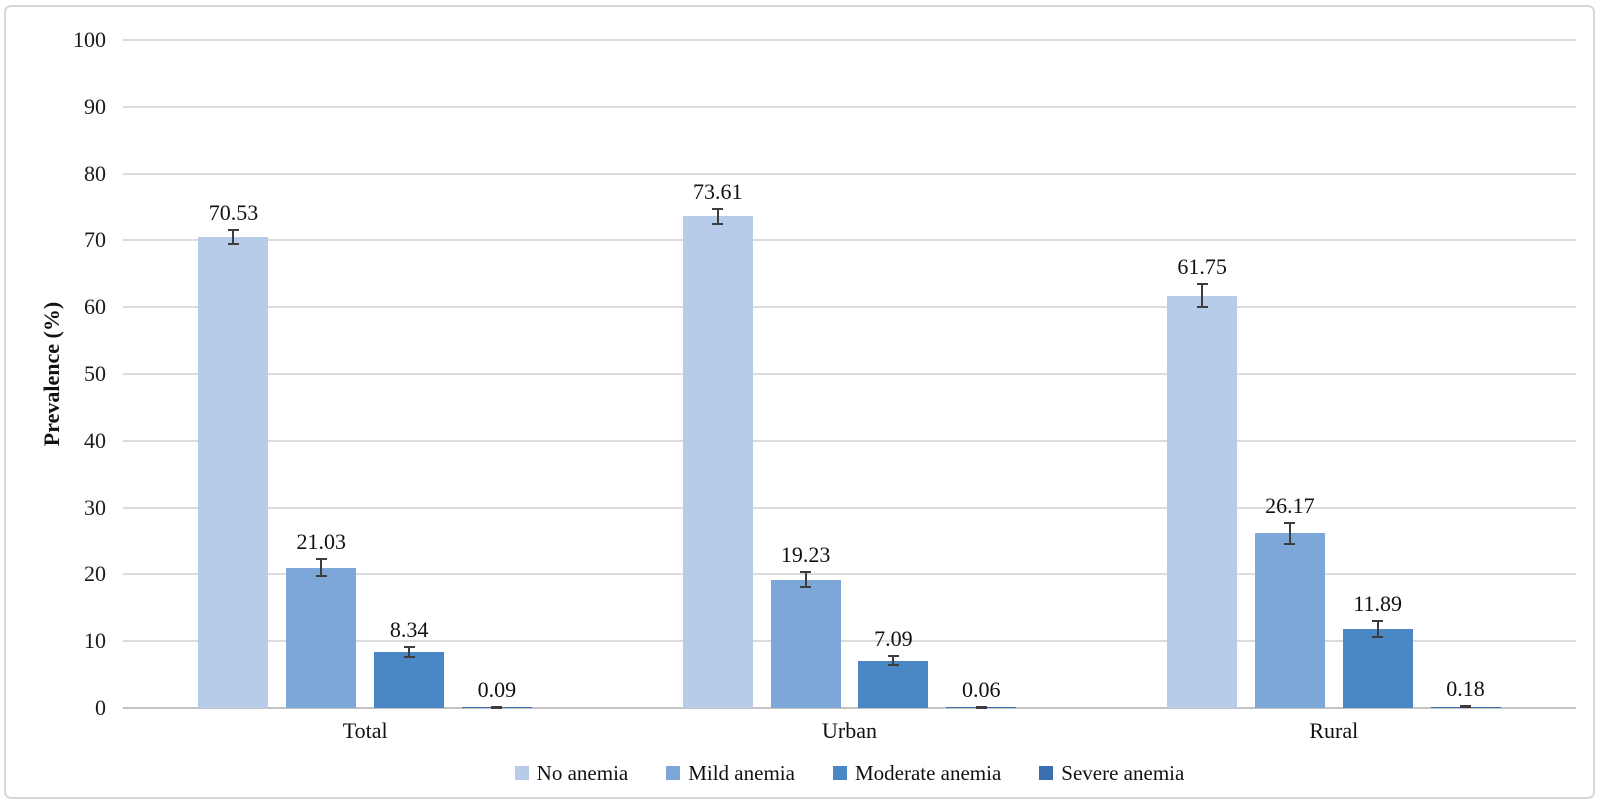 The height and width of the screenshot is (808, 1600). What do you see at coordinates (741, 772) in the screenshot?
I see `legend-label: Mild anemia` at bounding box center [741, 772].